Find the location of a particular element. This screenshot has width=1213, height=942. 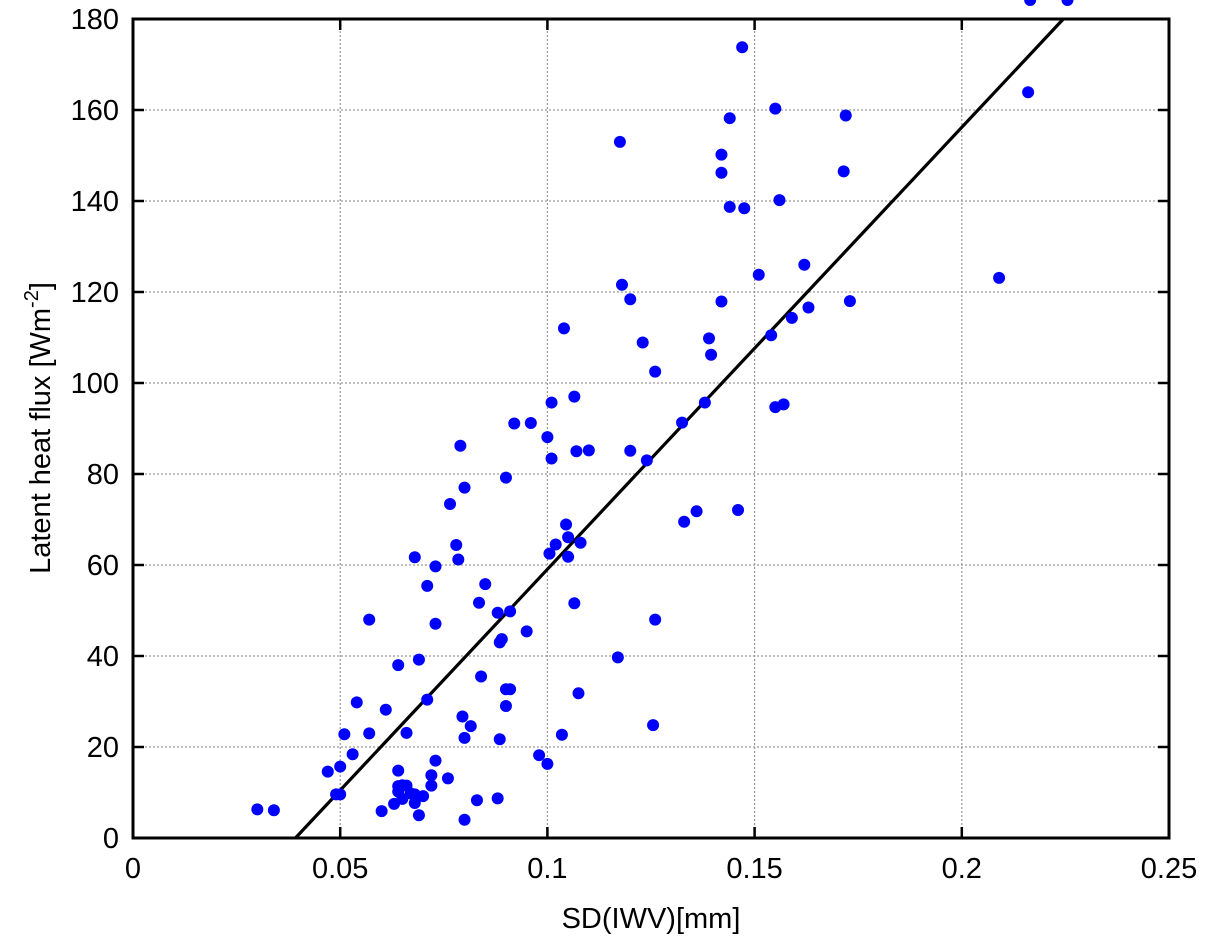

y-tick-label: 60 is located at coordinates (103, 566).